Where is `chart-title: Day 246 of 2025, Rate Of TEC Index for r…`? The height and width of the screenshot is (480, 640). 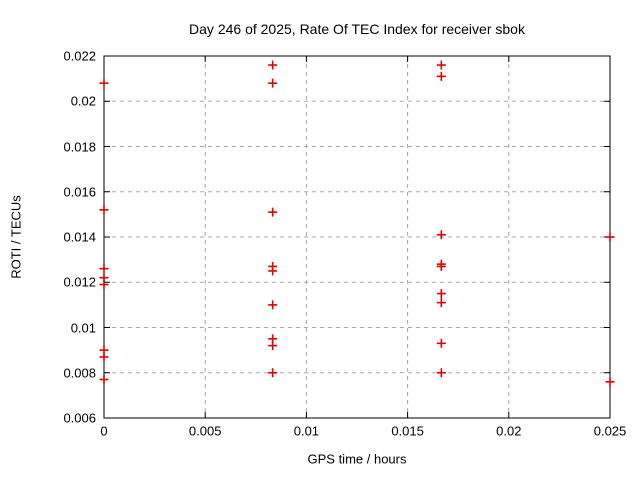
chart-title: Day 246 of 2025, Rate Of TEC Index for r… is located at coordinates (357, 29).